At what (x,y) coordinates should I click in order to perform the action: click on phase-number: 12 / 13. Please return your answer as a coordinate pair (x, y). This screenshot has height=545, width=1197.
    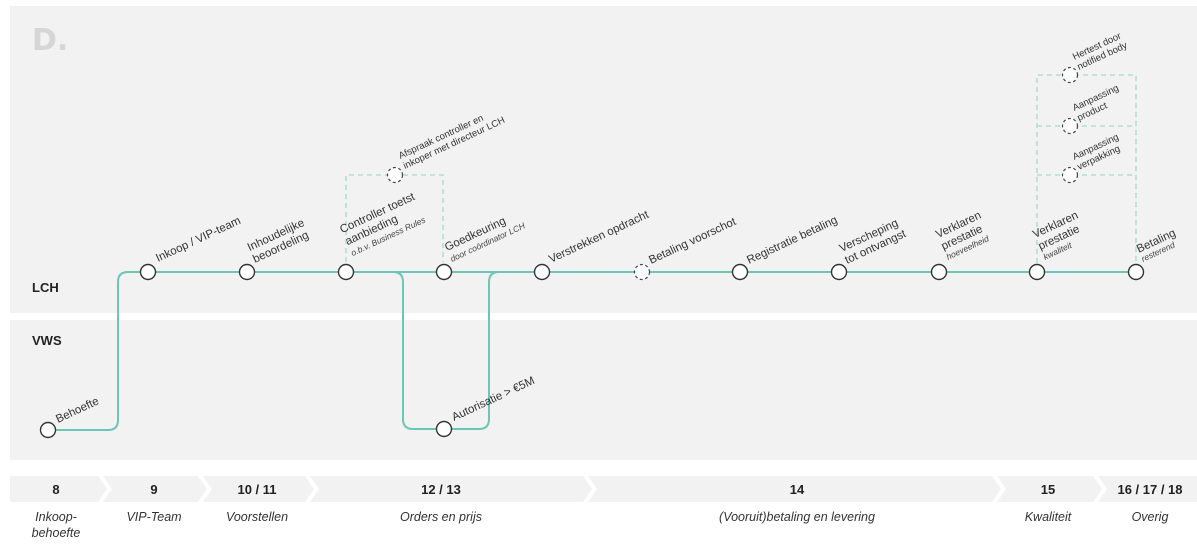
    Looking at the image, I should click on (441, 489).